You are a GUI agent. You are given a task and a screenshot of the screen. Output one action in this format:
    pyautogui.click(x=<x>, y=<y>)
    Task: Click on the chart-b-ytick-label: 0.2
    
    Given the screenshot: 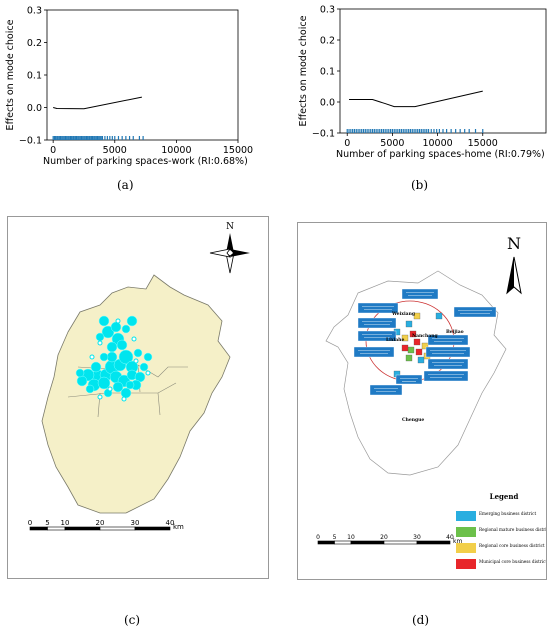 What is the action you would take?
    pyautogui.click(x=327, y=41)
    